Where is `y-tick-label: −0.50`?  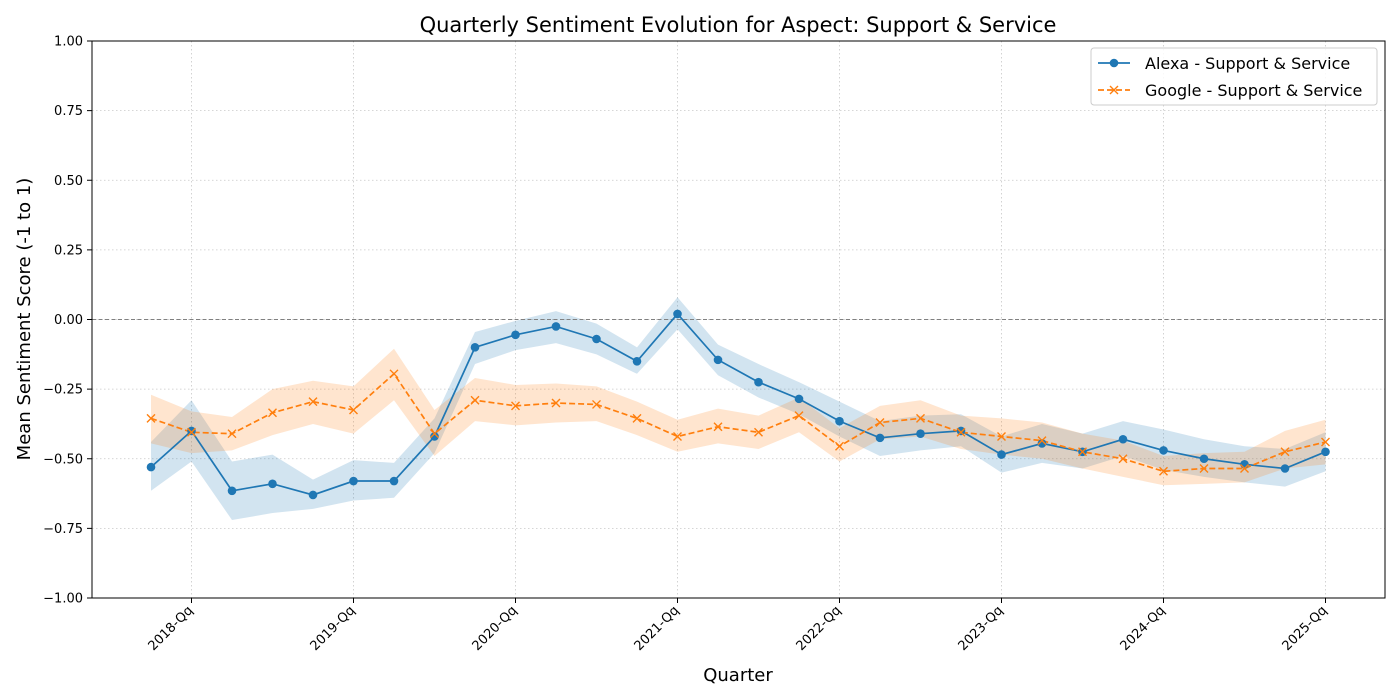
y-tick-label: −0.50 is located at coordinates (63, 459).